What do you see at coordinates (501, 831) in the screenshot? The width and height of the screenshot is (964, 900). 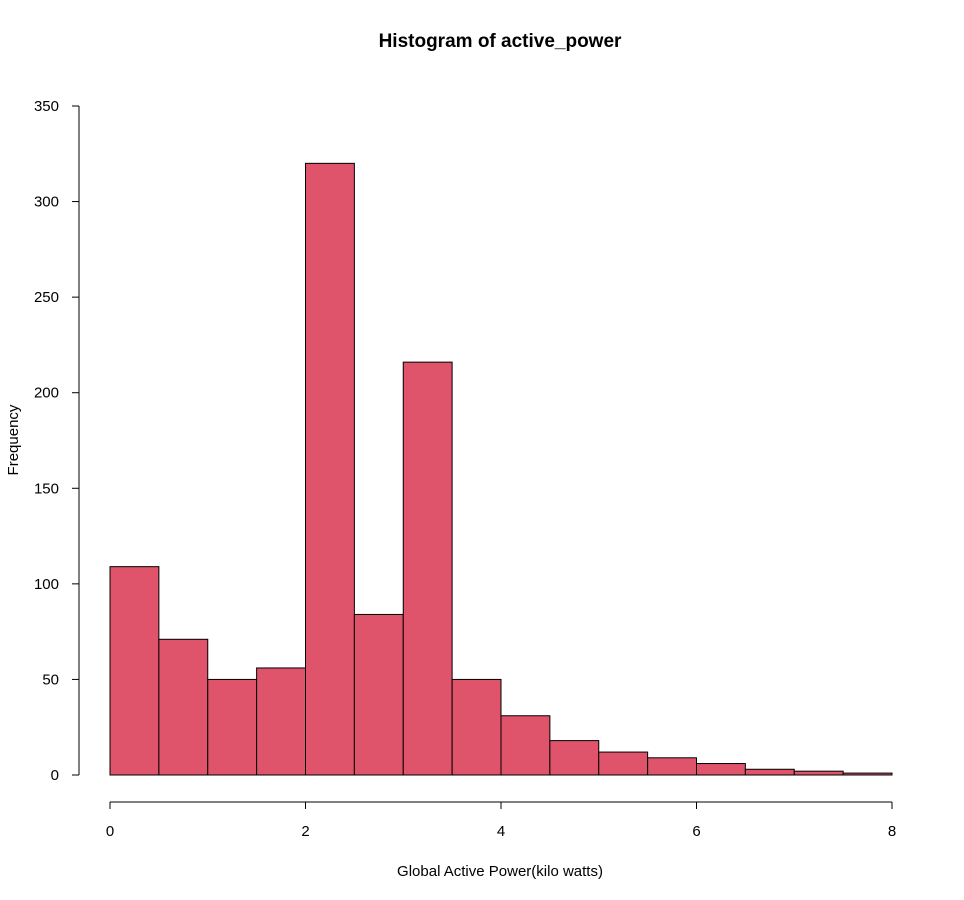 I see `x-tick-label: 4` at bounding box center [501, 831].